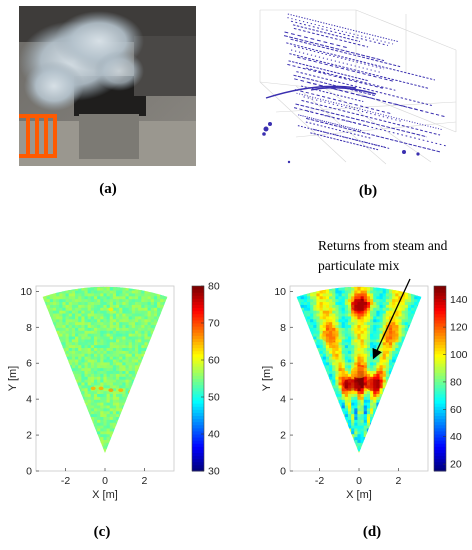 The height and width of the screenshot is (550, 472). What do you see at coordinates (102, 532) in the screenshot?
I see `caption-c: (c)` at bounding box center [102, 532].